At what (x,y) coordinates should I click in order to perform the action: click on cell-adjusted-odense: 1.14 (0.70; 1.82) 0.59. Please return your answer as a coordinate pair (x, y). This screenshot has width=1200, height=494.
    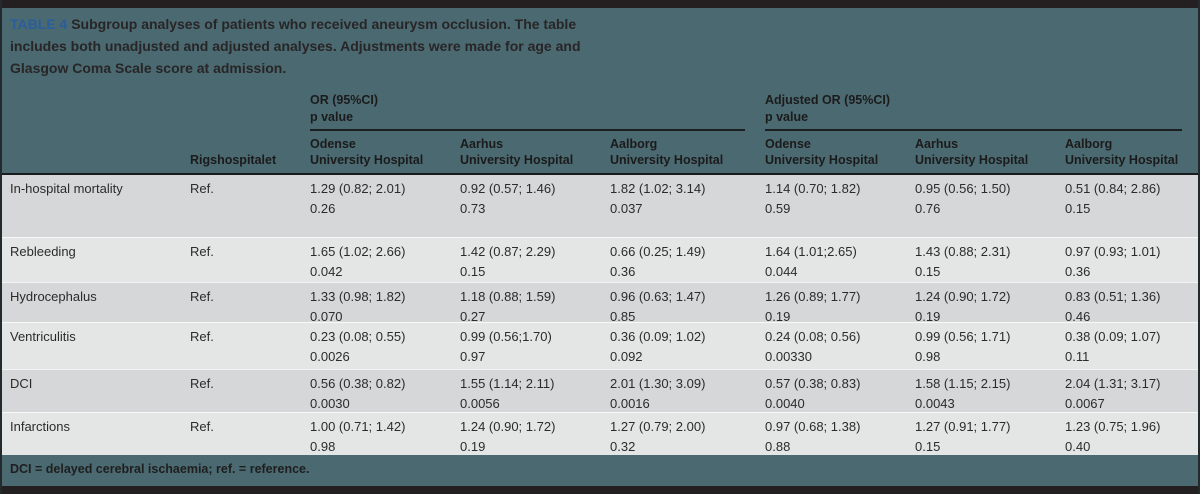
    Looking at the image, I should click on (840, 206).